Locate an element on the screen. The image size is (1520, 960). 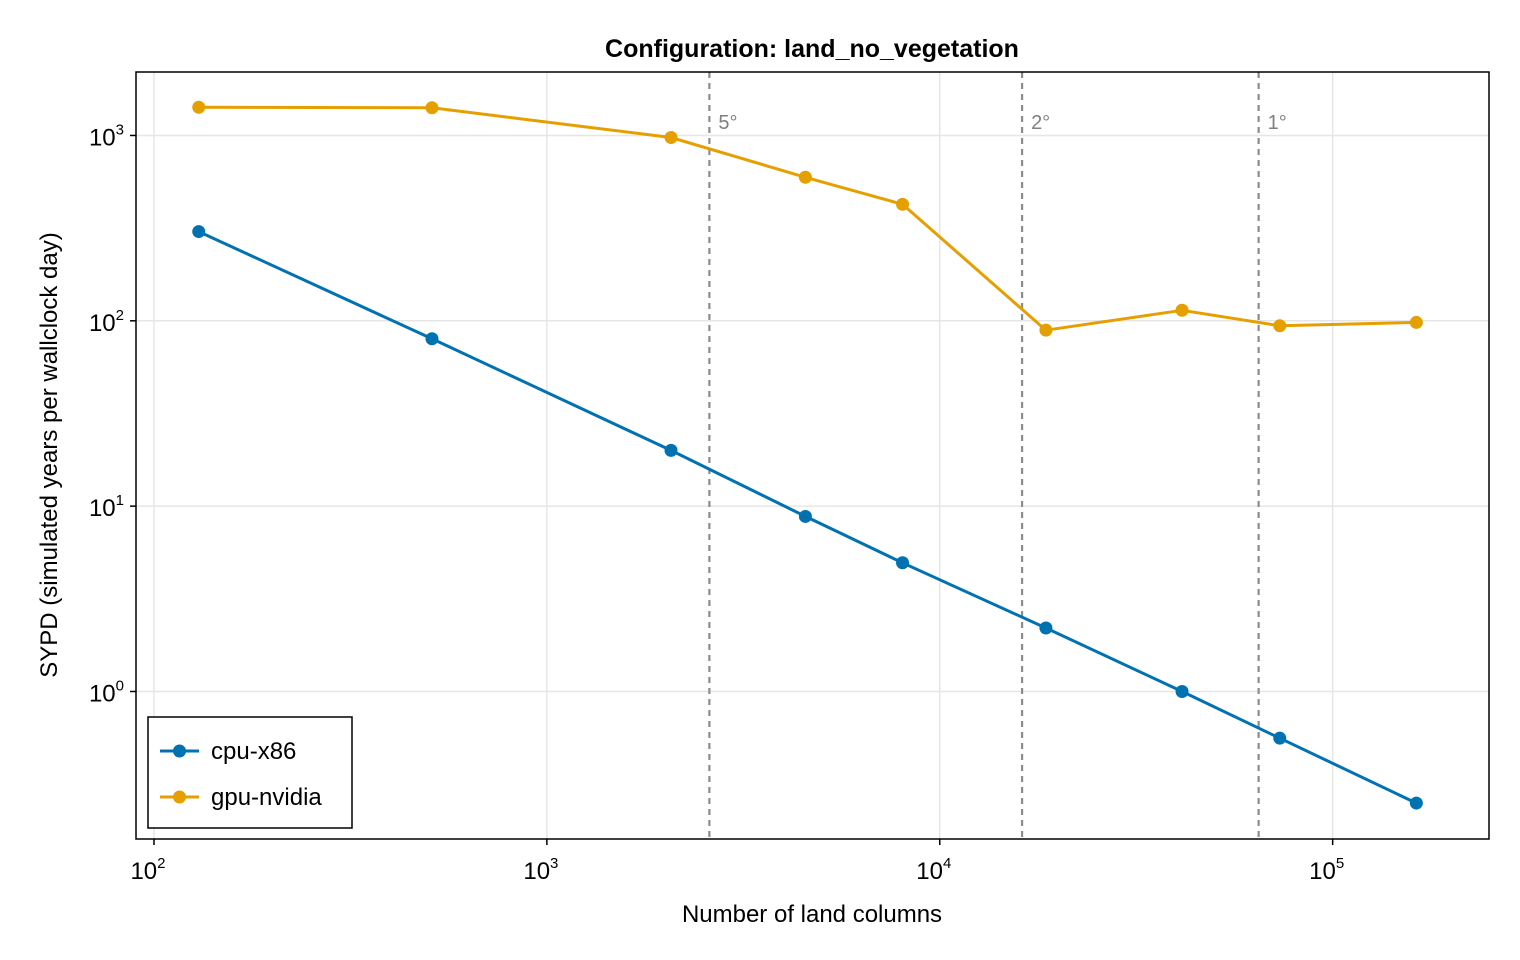
reference-line-label: 1° is located at coordinates (1277, 123).